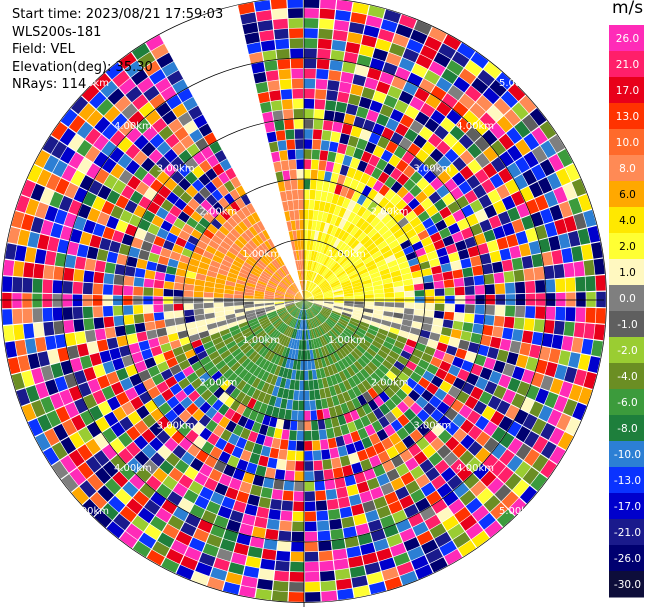 The width and height of the screenshot is (647, 607). Describe the element at coordinates (627, 585) in the screenshot. I see `colorbar-tick-label: -30.0` at that location.